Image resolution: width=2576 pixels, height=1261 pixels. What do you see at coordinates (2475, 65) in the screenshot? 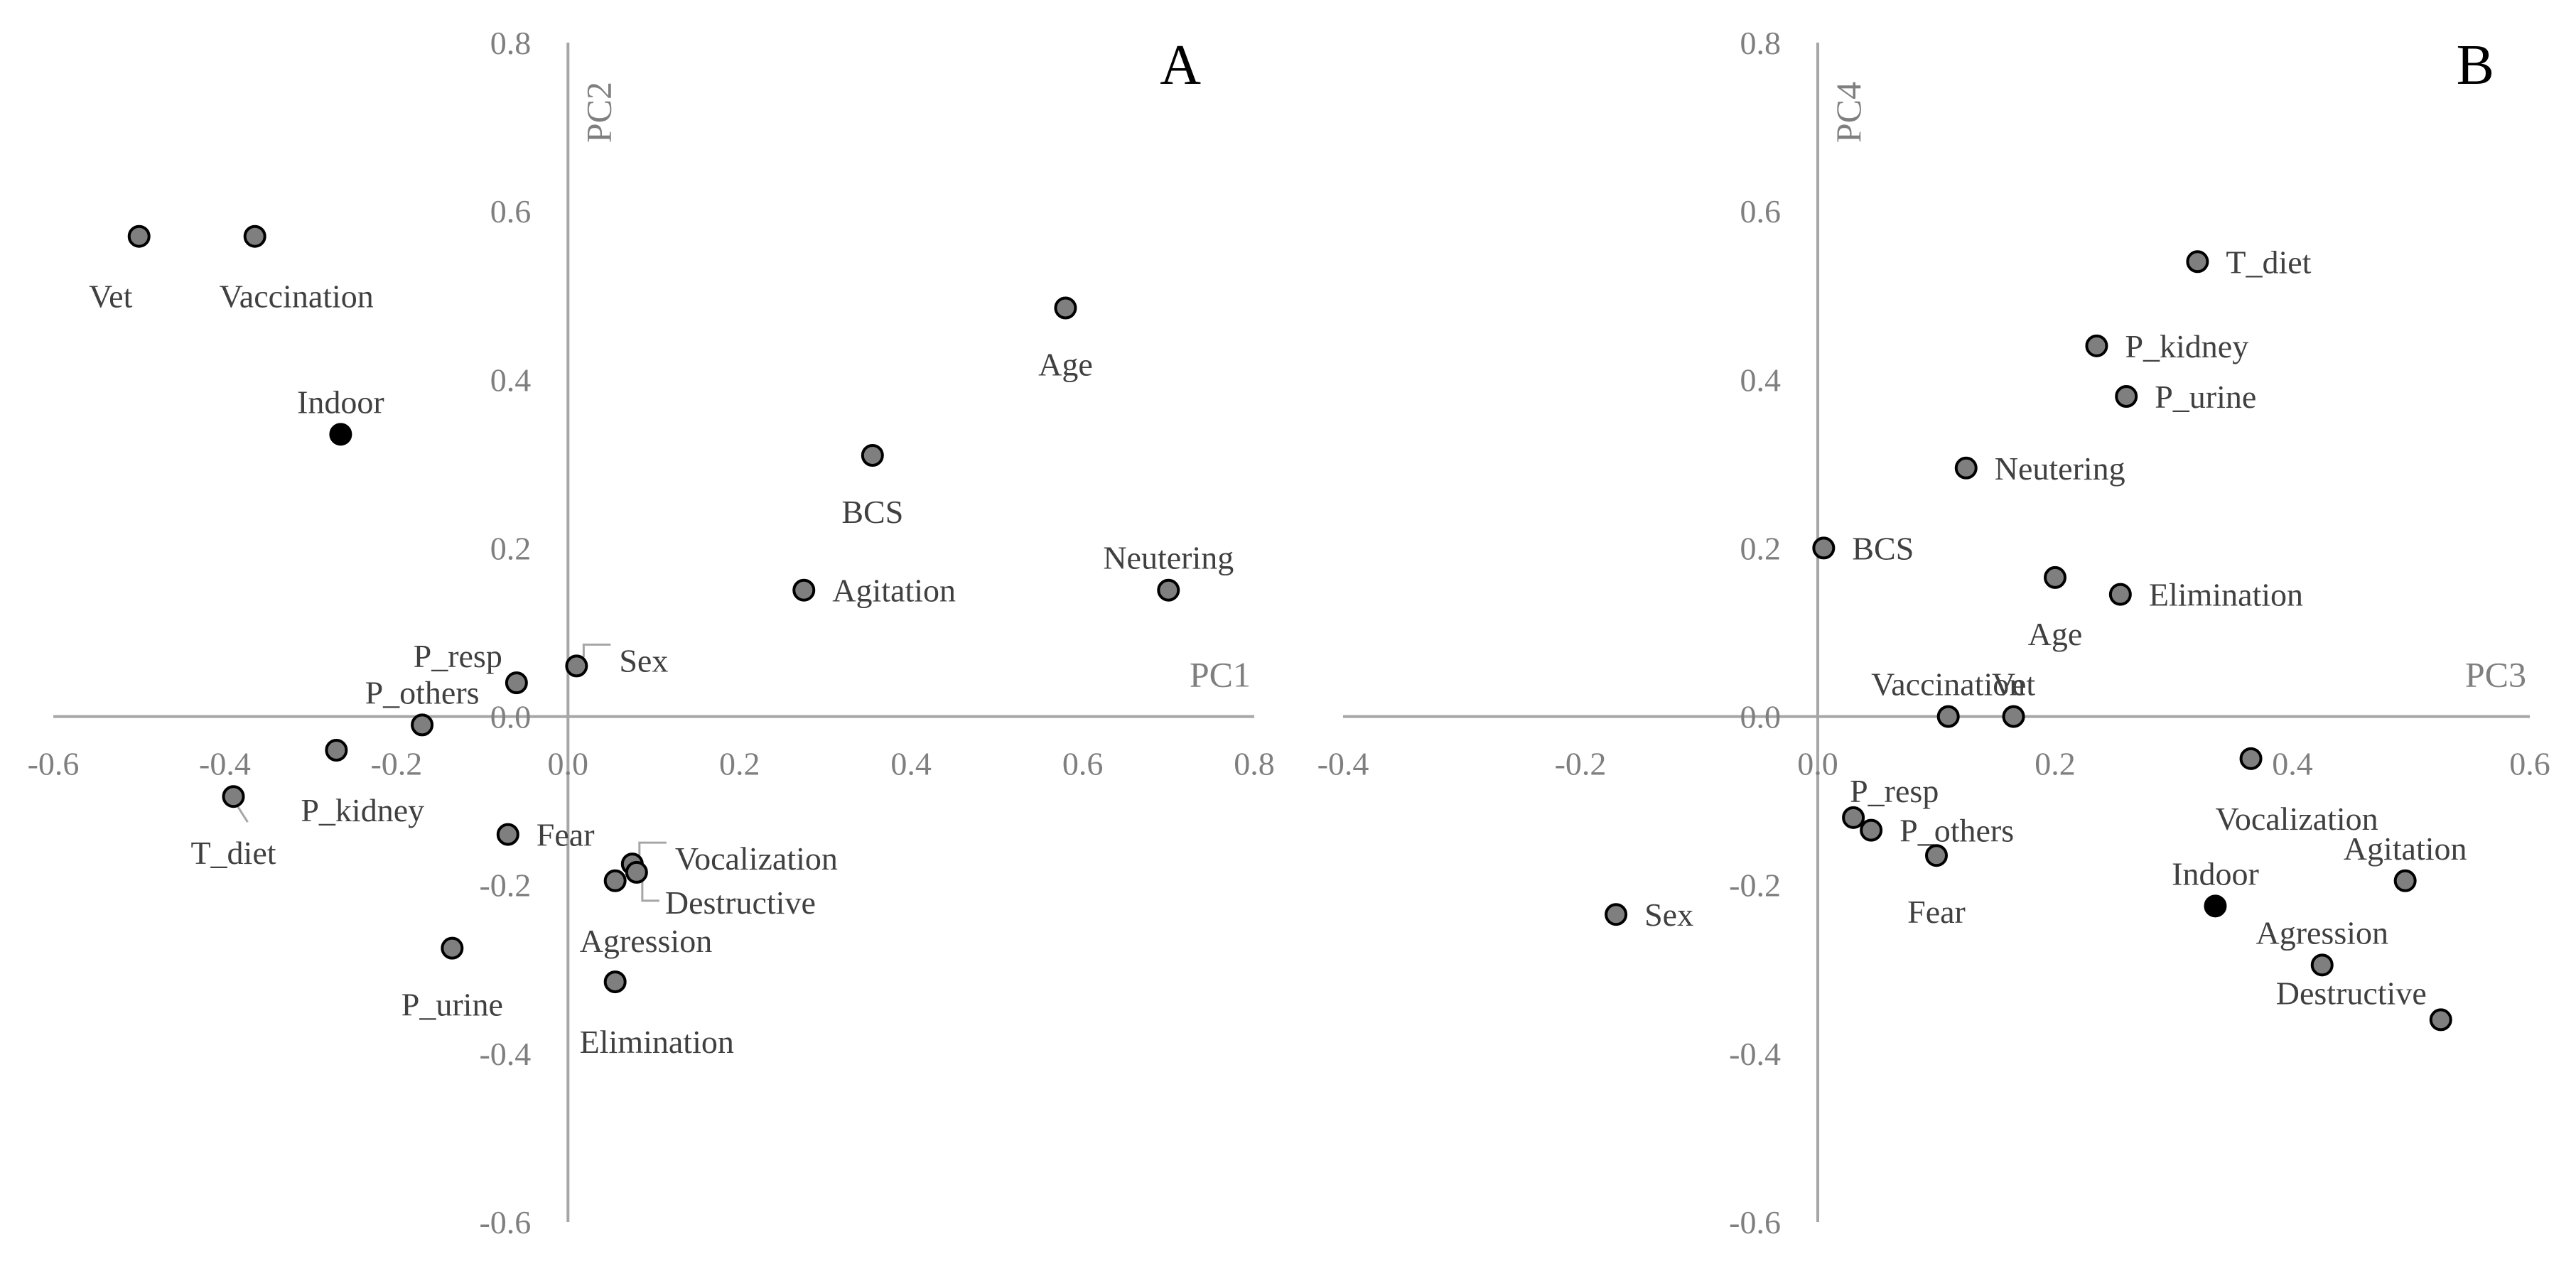
I see `panel-b-letter: B` at bounding box center [2475, 65].